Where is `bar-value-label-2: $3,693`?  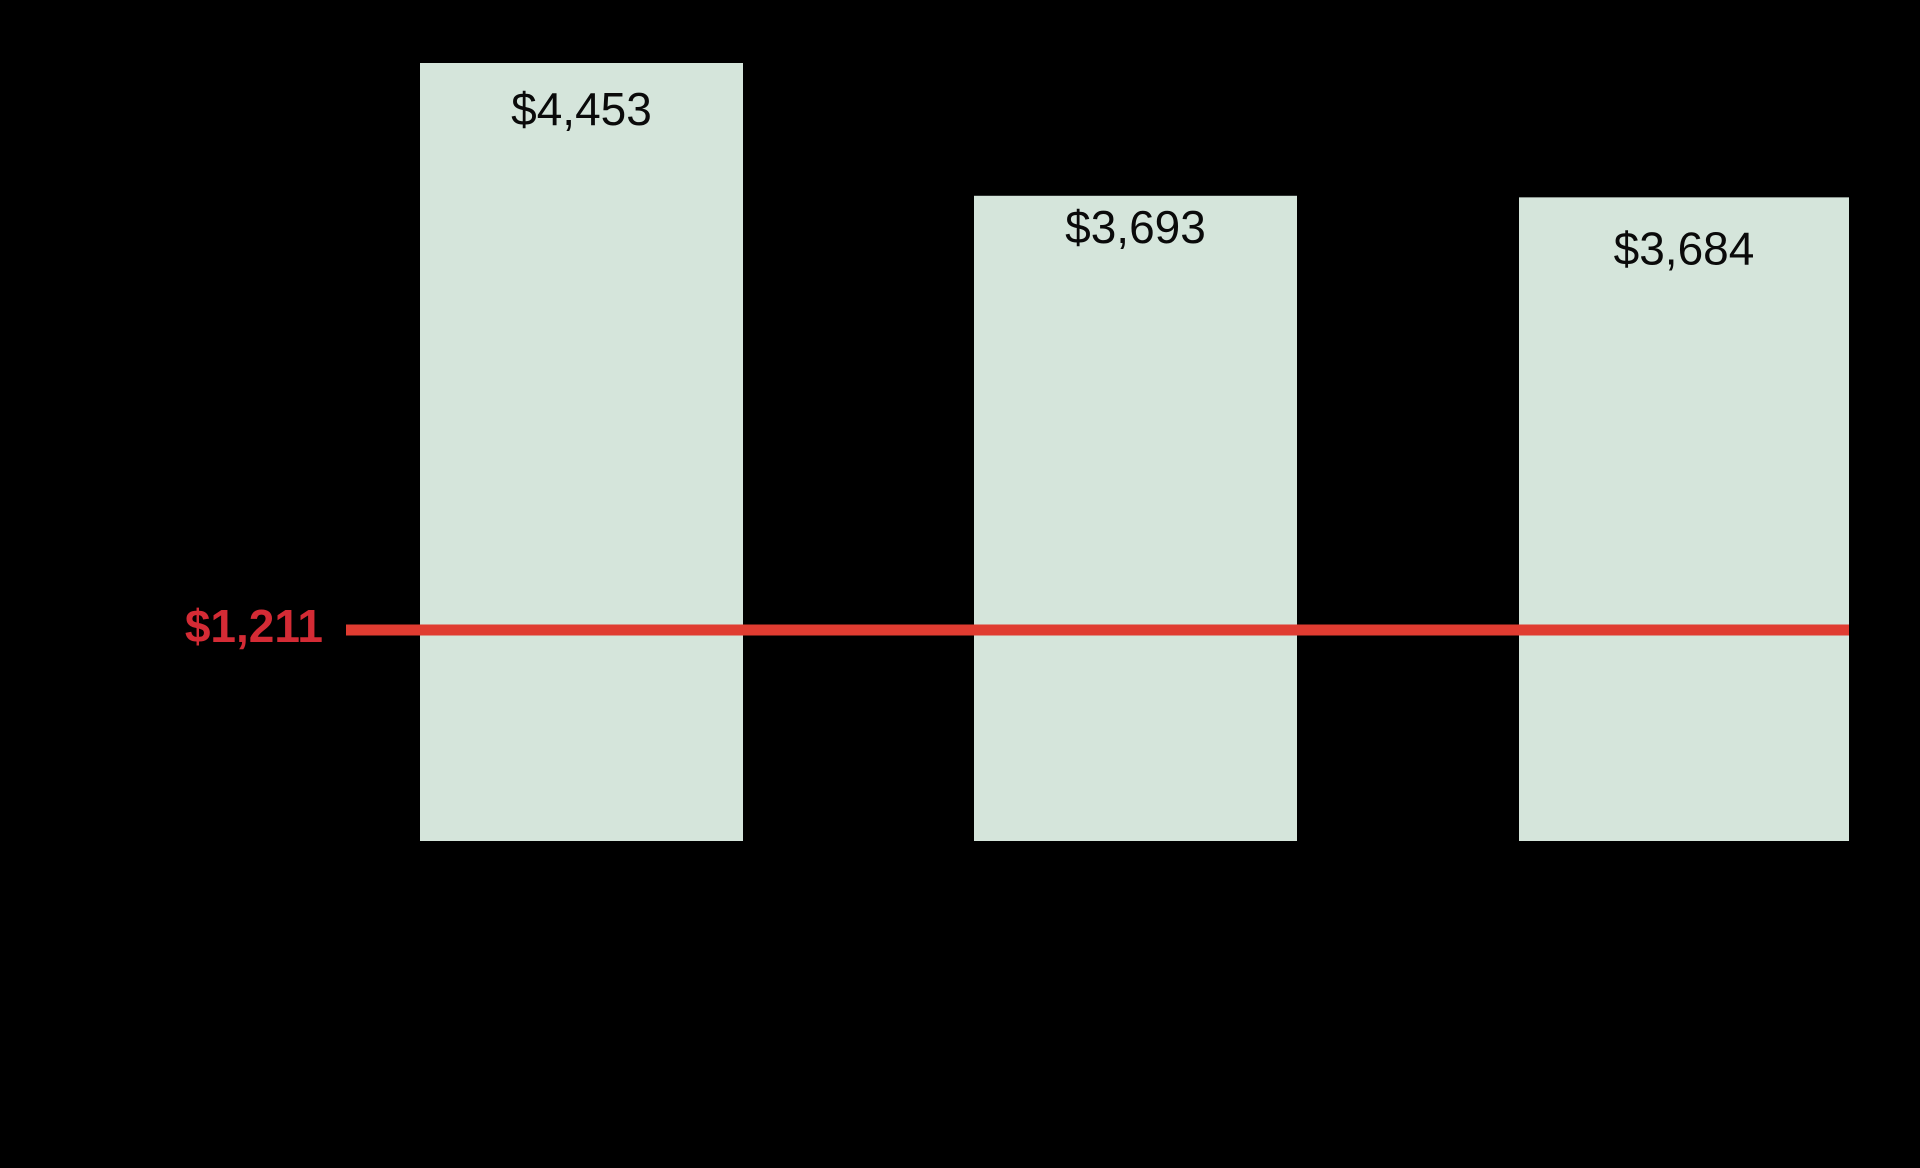
bar-value-label-2: $3,693 is located at coordinates (1135, 227).